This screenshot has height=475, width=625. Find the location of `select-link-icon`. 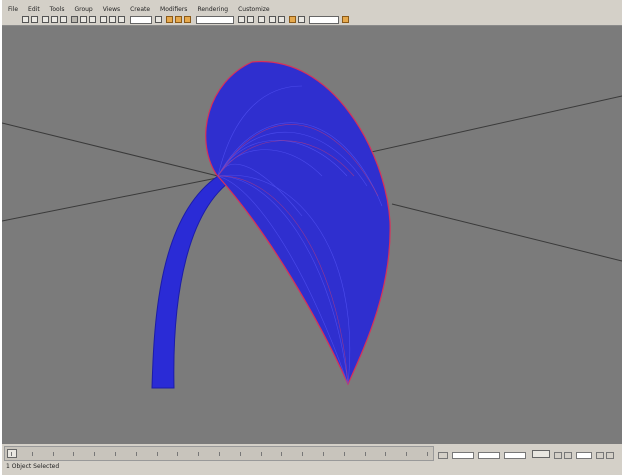

select-link-icon is located at coordinates (45, 19).